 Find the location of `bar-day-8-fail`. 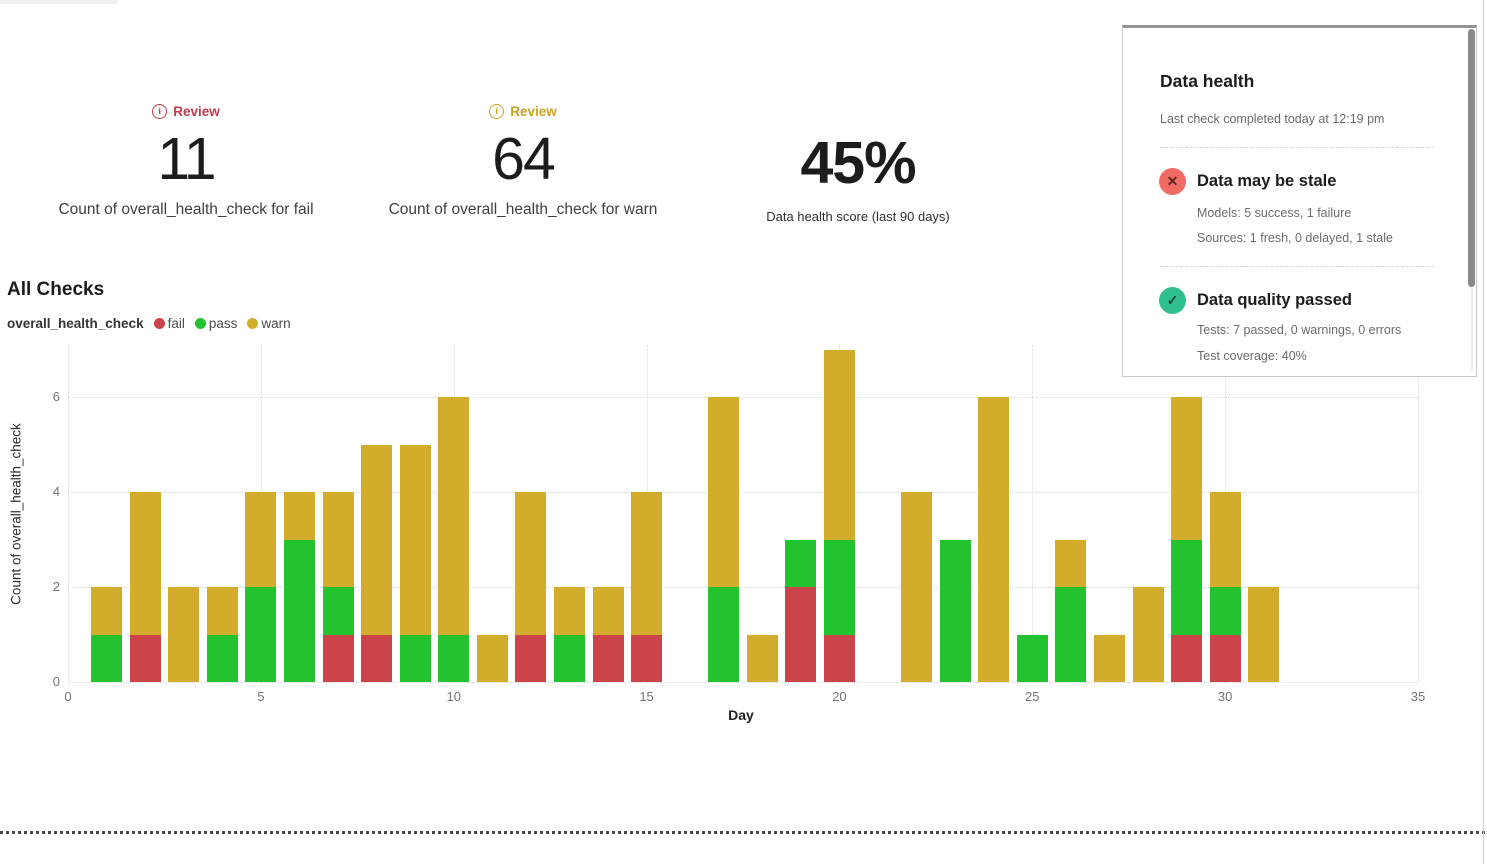

bar-day-8-fail is located at coordinates (377, 658).